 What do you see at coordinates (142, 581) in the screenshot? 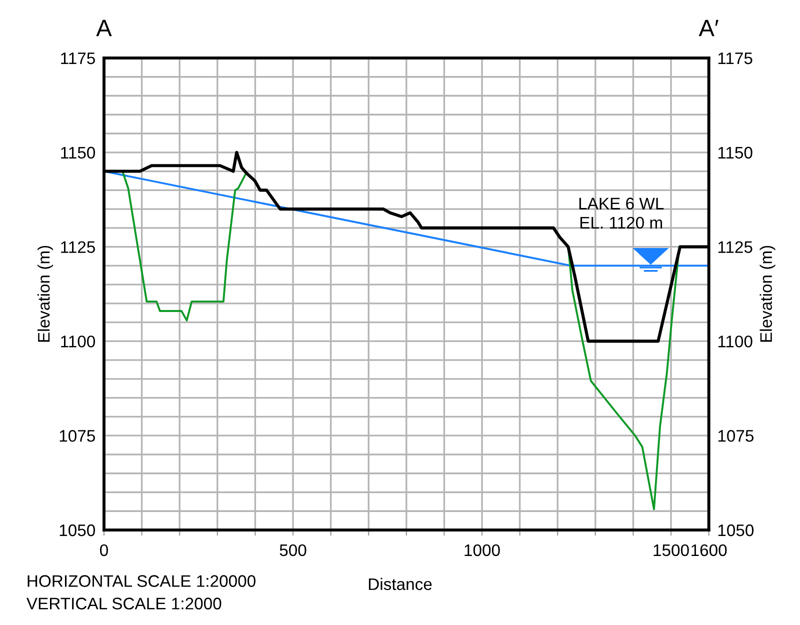
I see `text: HORIZONTAL SCALE 1:20000` at bounding box center [142, 581].